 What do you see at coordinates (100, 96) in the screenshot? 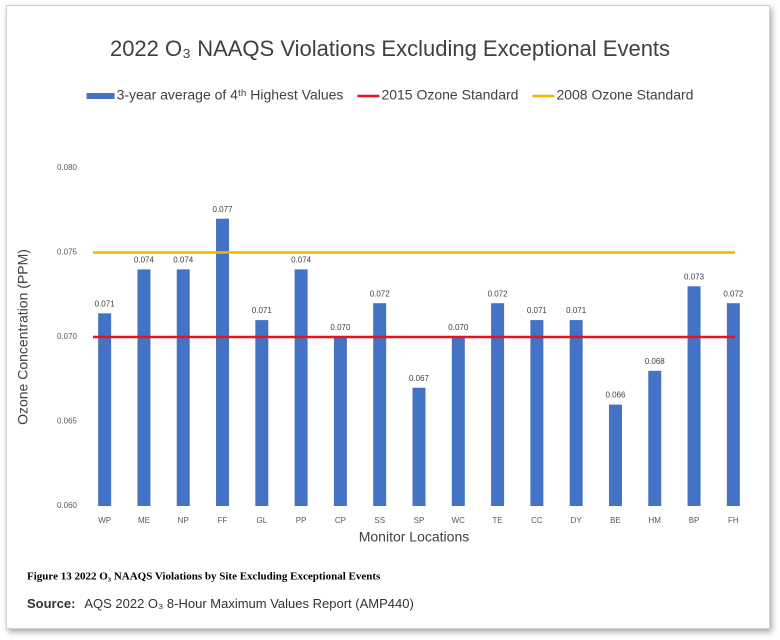
I see `legend-swatch` at bounding box center [100, 96].